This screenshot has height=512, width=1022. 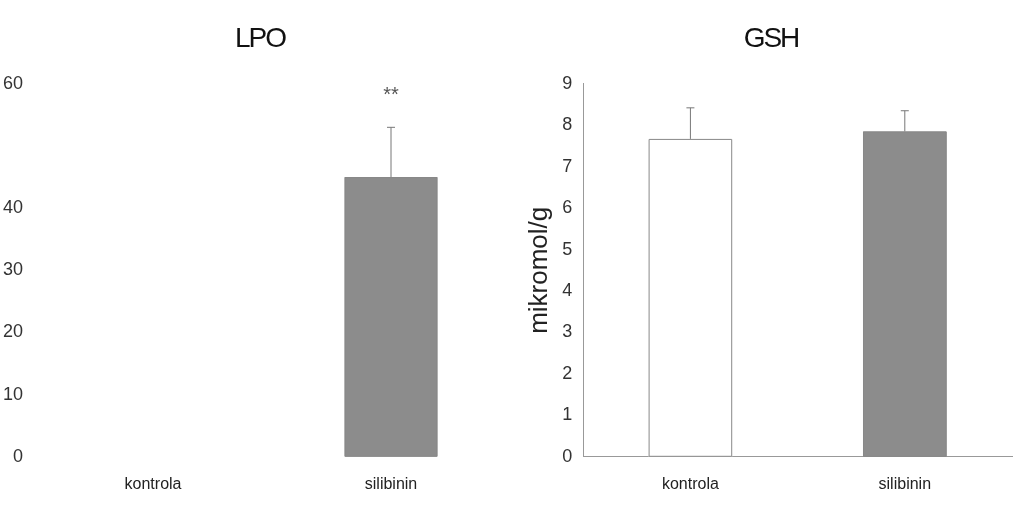 I want to click on y-tick-label: 7, so click(x=567, y=165).